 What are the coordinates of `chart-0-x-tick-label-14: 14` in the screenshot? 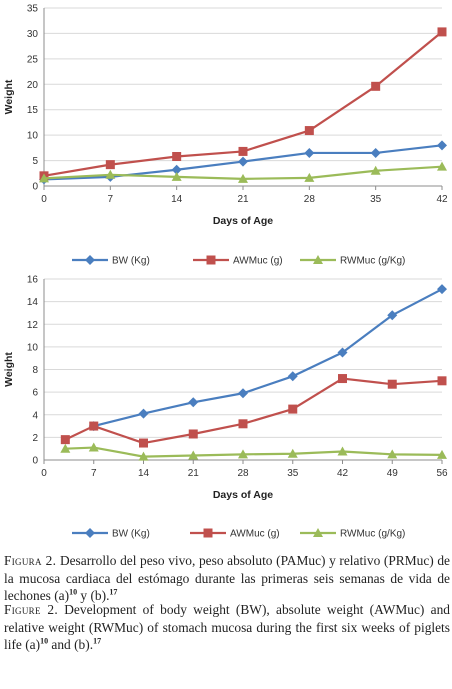 It's located at (177, 199).